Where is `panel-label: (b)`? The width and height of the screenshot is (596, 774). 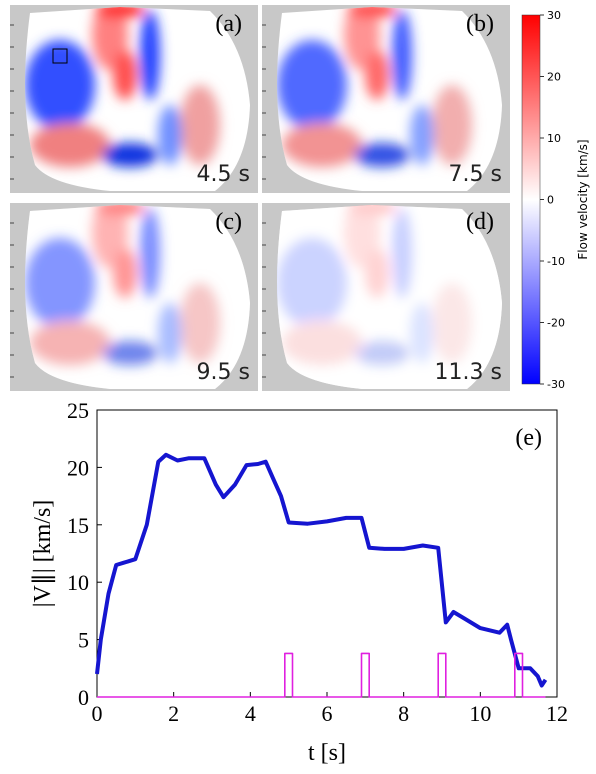 panel-label: (b) is located at coordinates (480, 24).